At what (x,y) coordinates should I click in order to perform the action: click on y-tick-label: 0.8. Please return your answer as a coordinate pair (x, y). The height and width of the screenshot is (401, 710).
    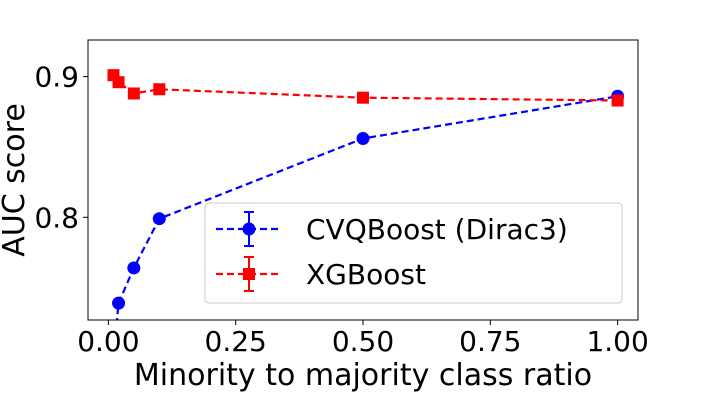
    Looking at the image, I should click on (56, 217).